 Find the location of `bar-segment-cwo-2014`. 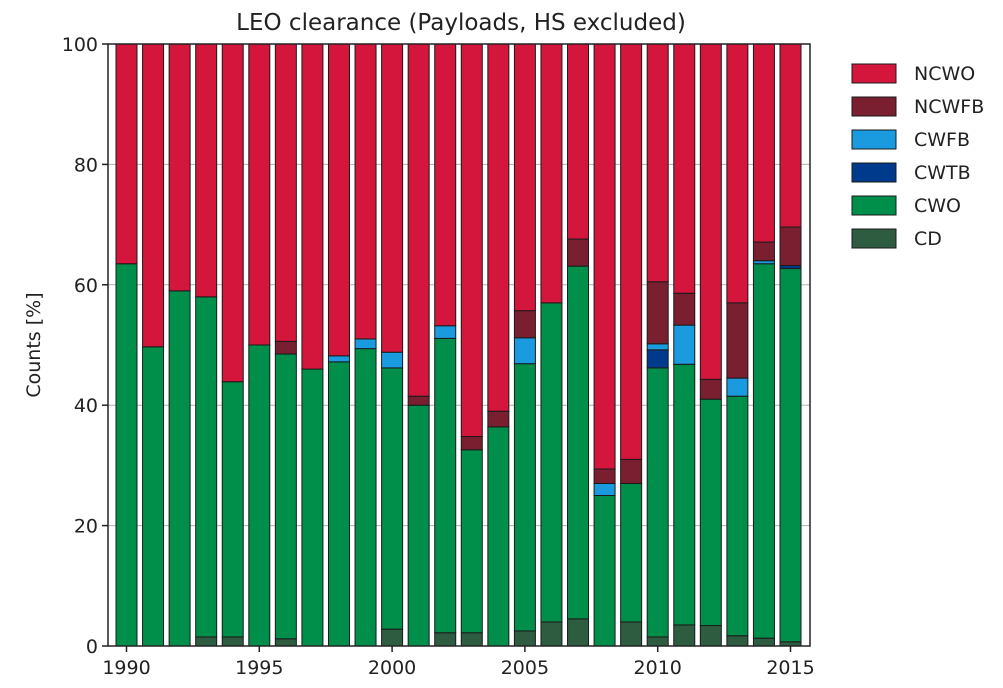

bar-segment-cwo-2014 is located at coordinates (763, 451).